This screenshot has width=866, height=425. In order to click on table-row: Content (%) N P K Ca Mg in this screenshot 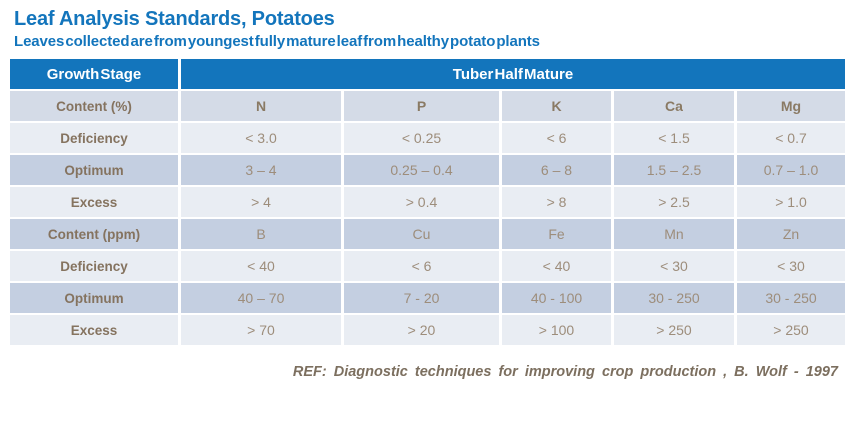, I will do `click(427, 106)`.